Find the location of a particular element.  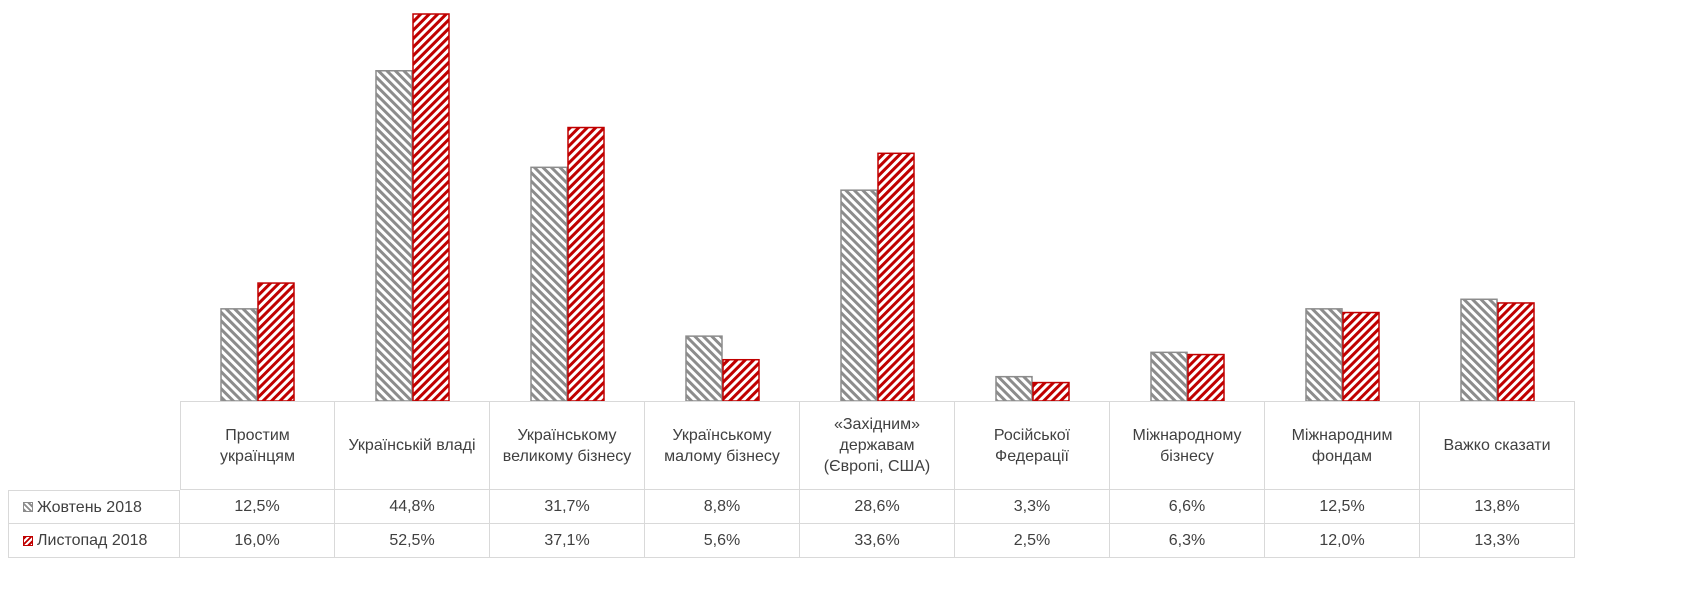

legend-entry: Жовтень 2018 is located at coordinates (94, 507).